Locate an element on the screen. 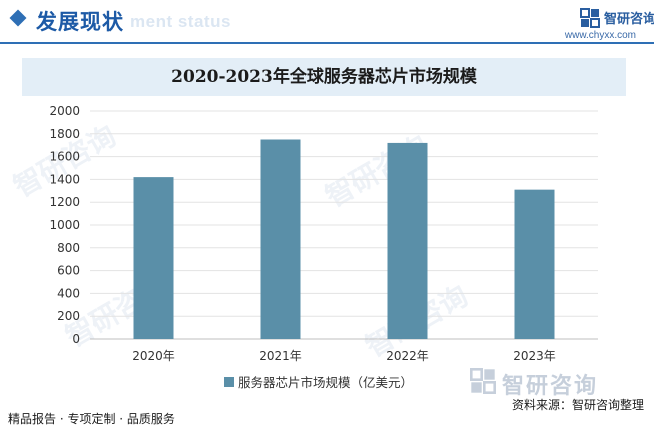  y-tick-label: 2000 is located at coordinates (64, 111).